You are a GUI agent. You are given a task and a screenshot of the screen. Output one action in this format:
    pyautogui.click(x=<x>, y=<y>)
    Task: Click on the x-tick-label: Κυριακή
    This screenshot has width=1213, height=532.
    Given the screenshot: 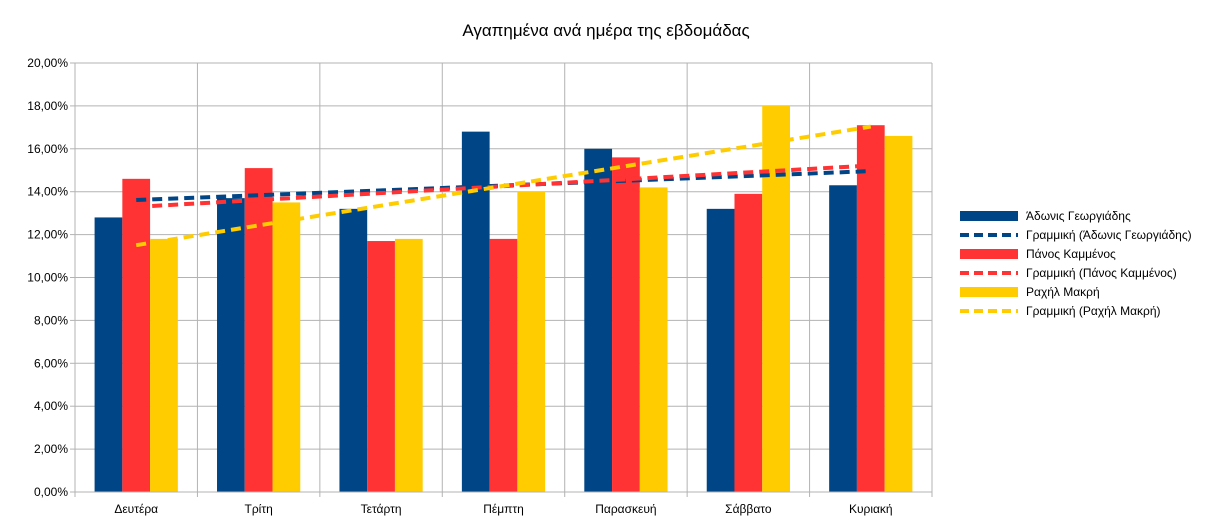 What is the action you would take?
    pyautogui.click(x=871, y=509)
    